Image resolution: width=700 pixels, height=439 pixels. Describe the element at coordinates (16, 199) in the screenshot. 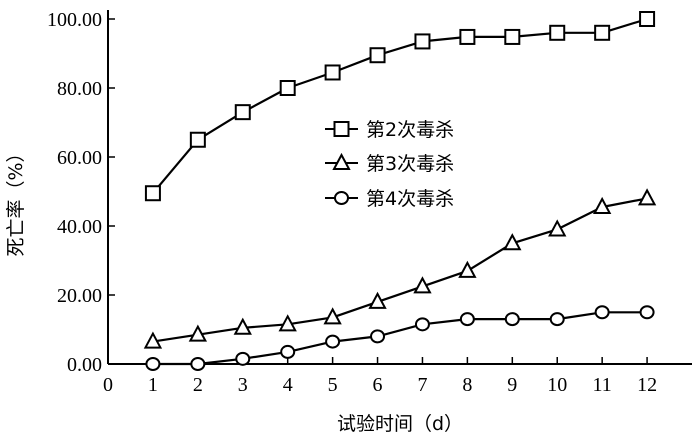

I see `y-axis-title: 死亡率（%）` at that location.